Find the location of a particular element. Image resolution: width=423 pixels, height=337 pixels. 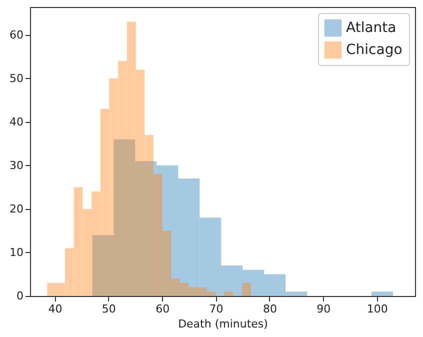

x-tick-label: 90 is located at coordinates (323, 309).